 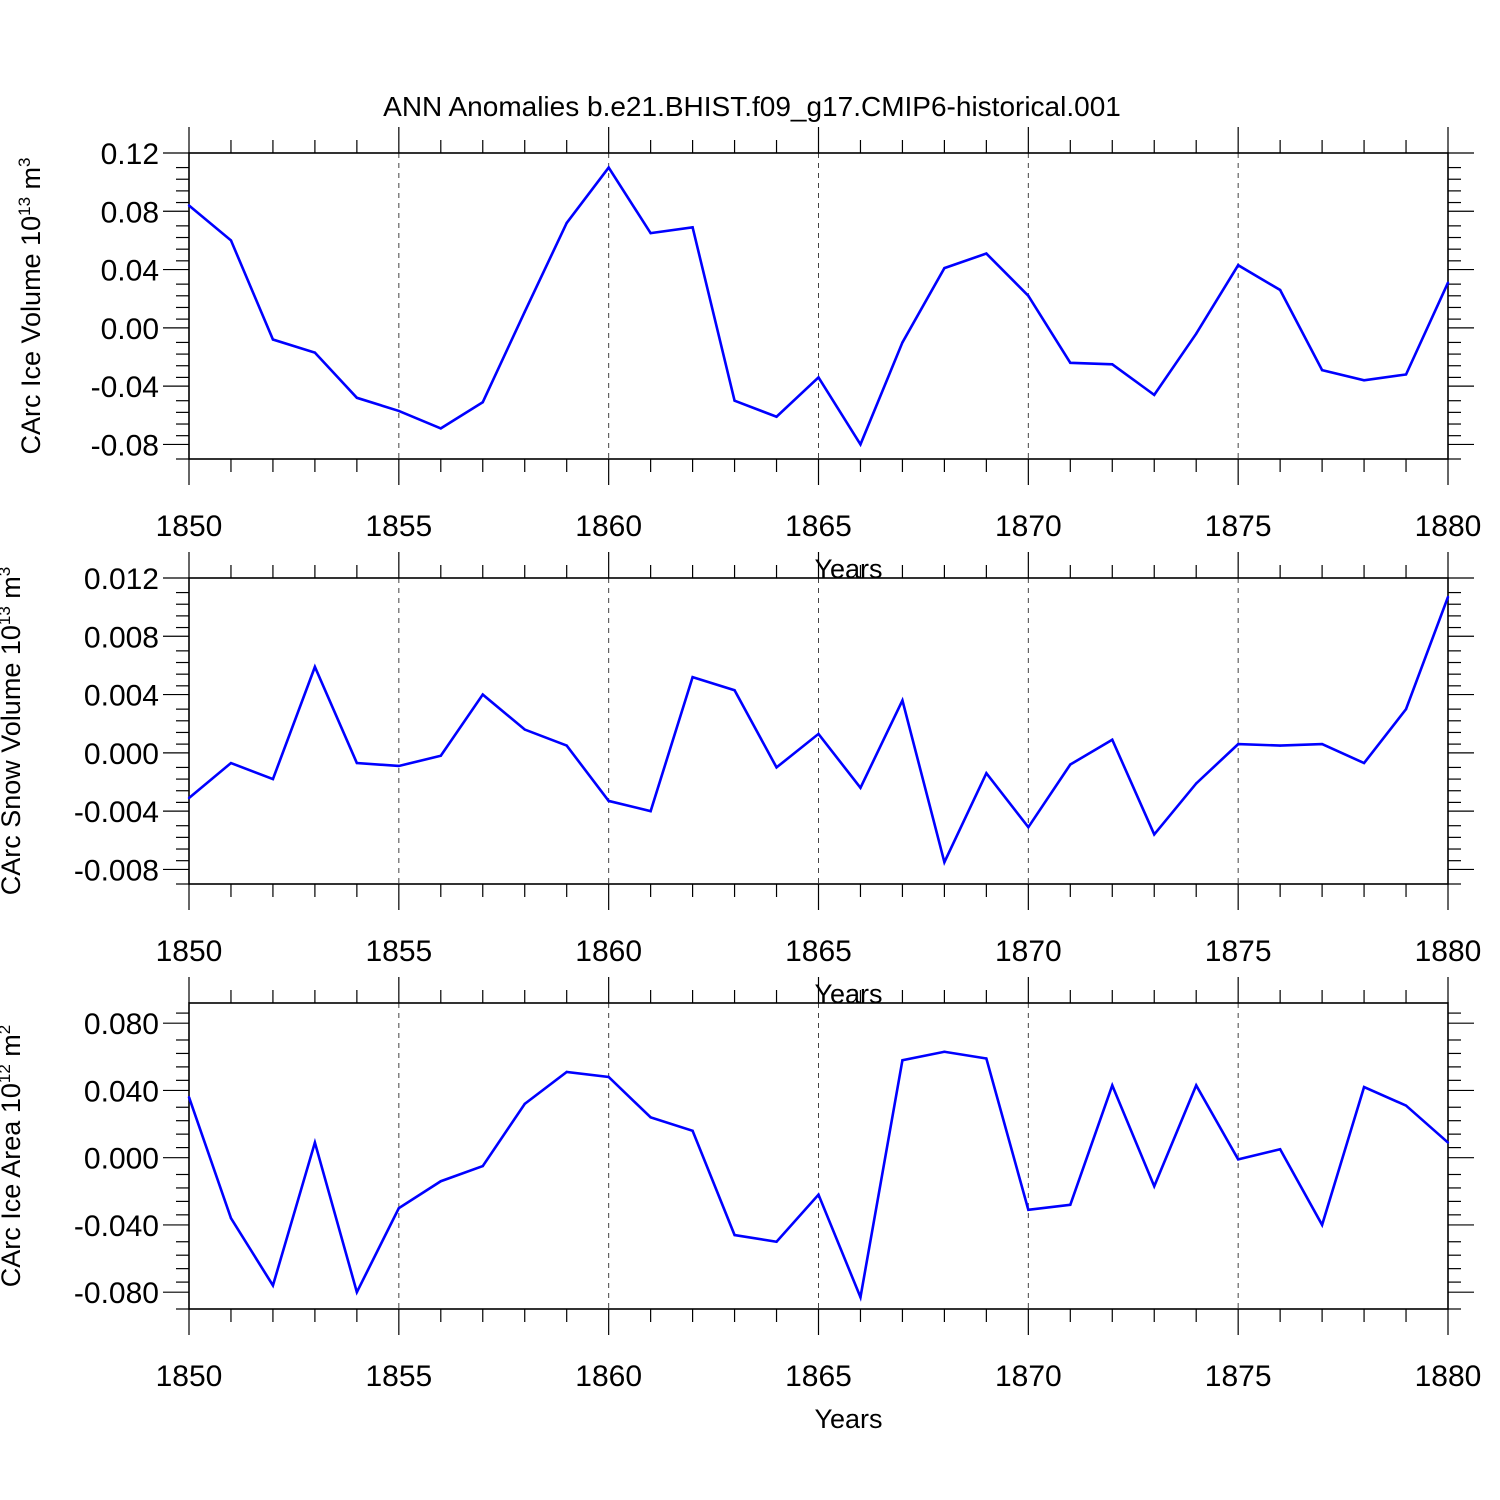 What do you see at coordinates (30, 305) in the screenshot?
I see `y-axis-label: CArc Ice Volume 1013 m3` at bounding box center [30, 305].